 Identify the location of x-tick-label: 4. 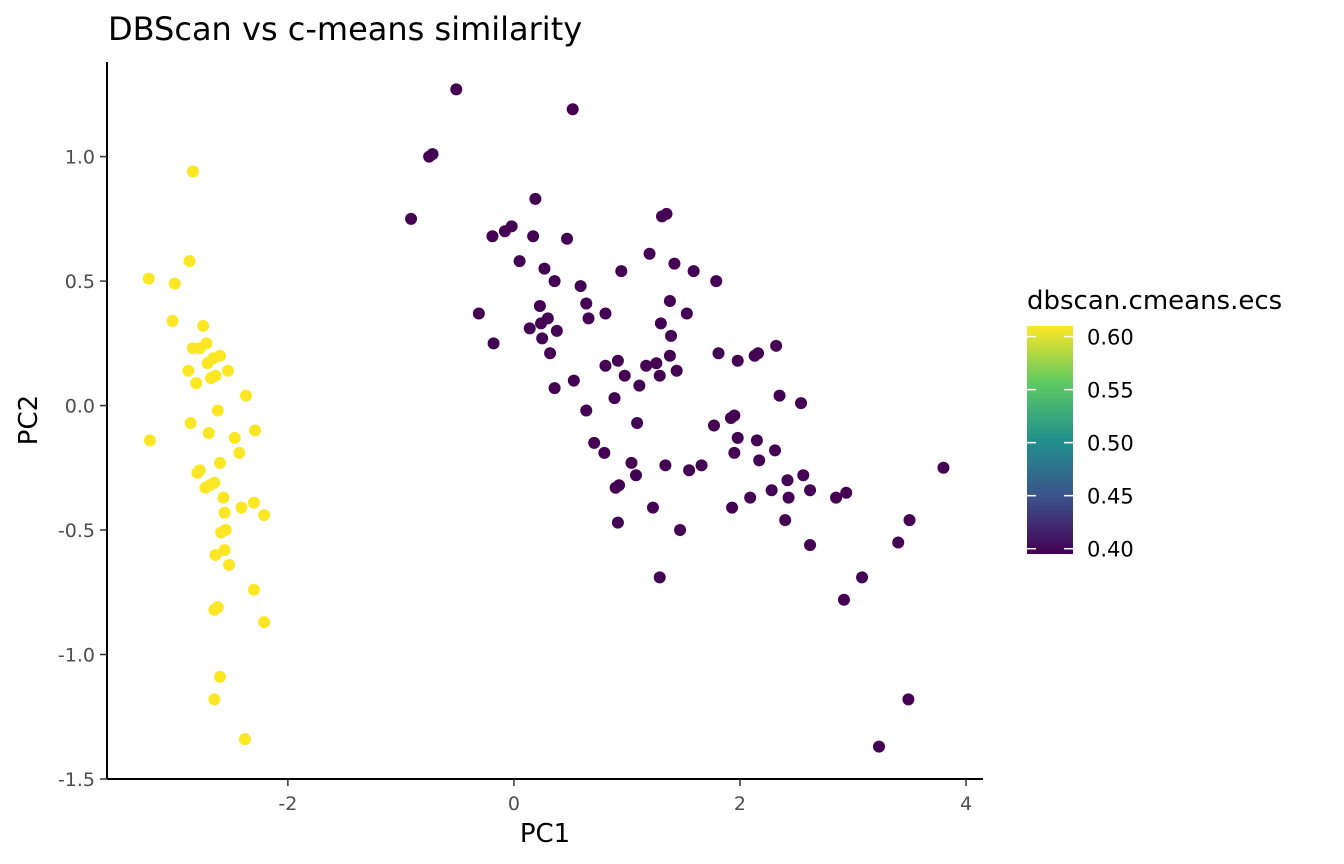
(966, 804).